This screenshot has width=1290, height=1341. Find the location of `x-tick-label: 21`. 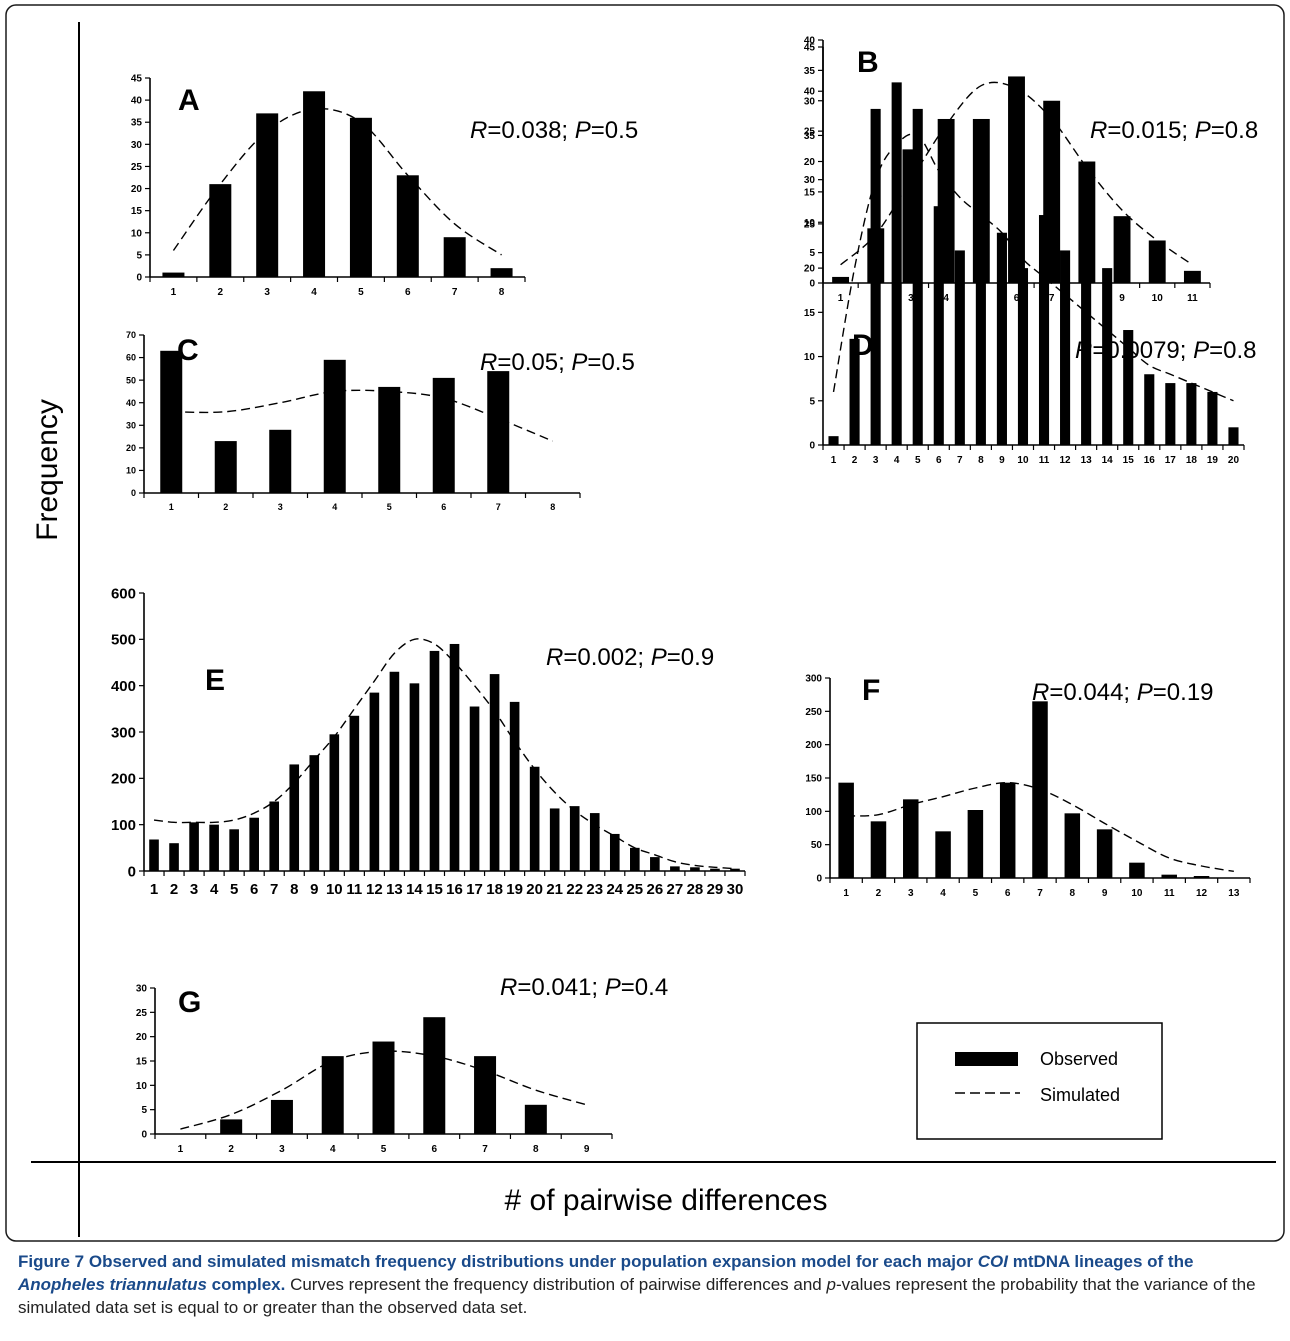

x-tick-label: 21 is located at coordinates (554, 889).